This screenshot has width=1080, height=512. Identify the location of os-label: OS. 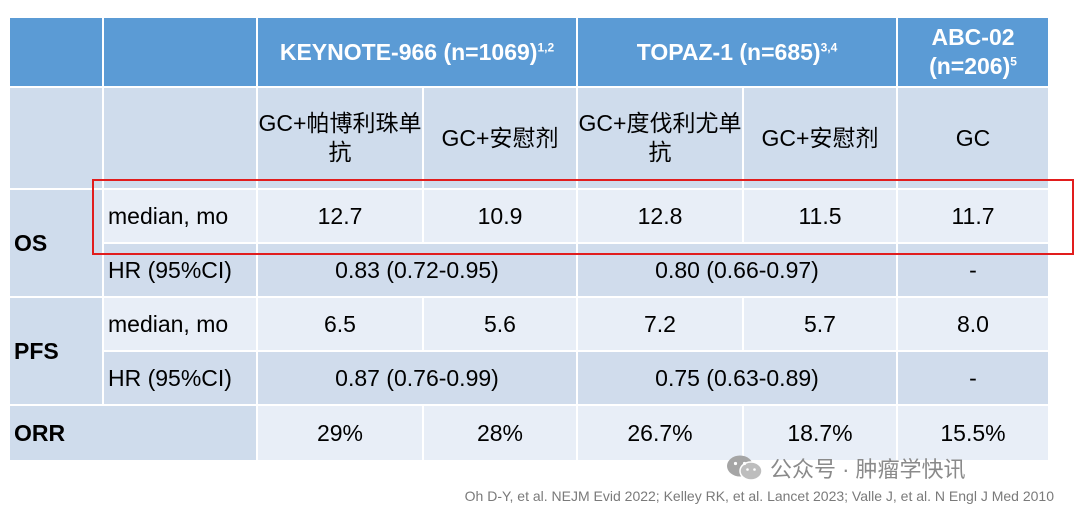
(56, 243).